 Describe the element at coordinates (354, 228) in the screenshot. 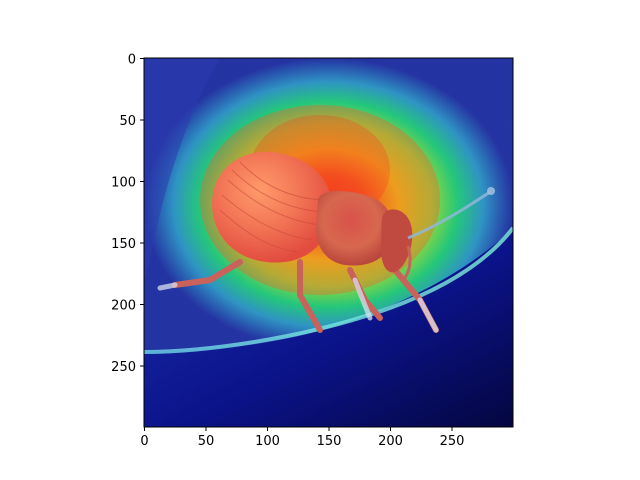

I see `beetle-thorax` at that location.